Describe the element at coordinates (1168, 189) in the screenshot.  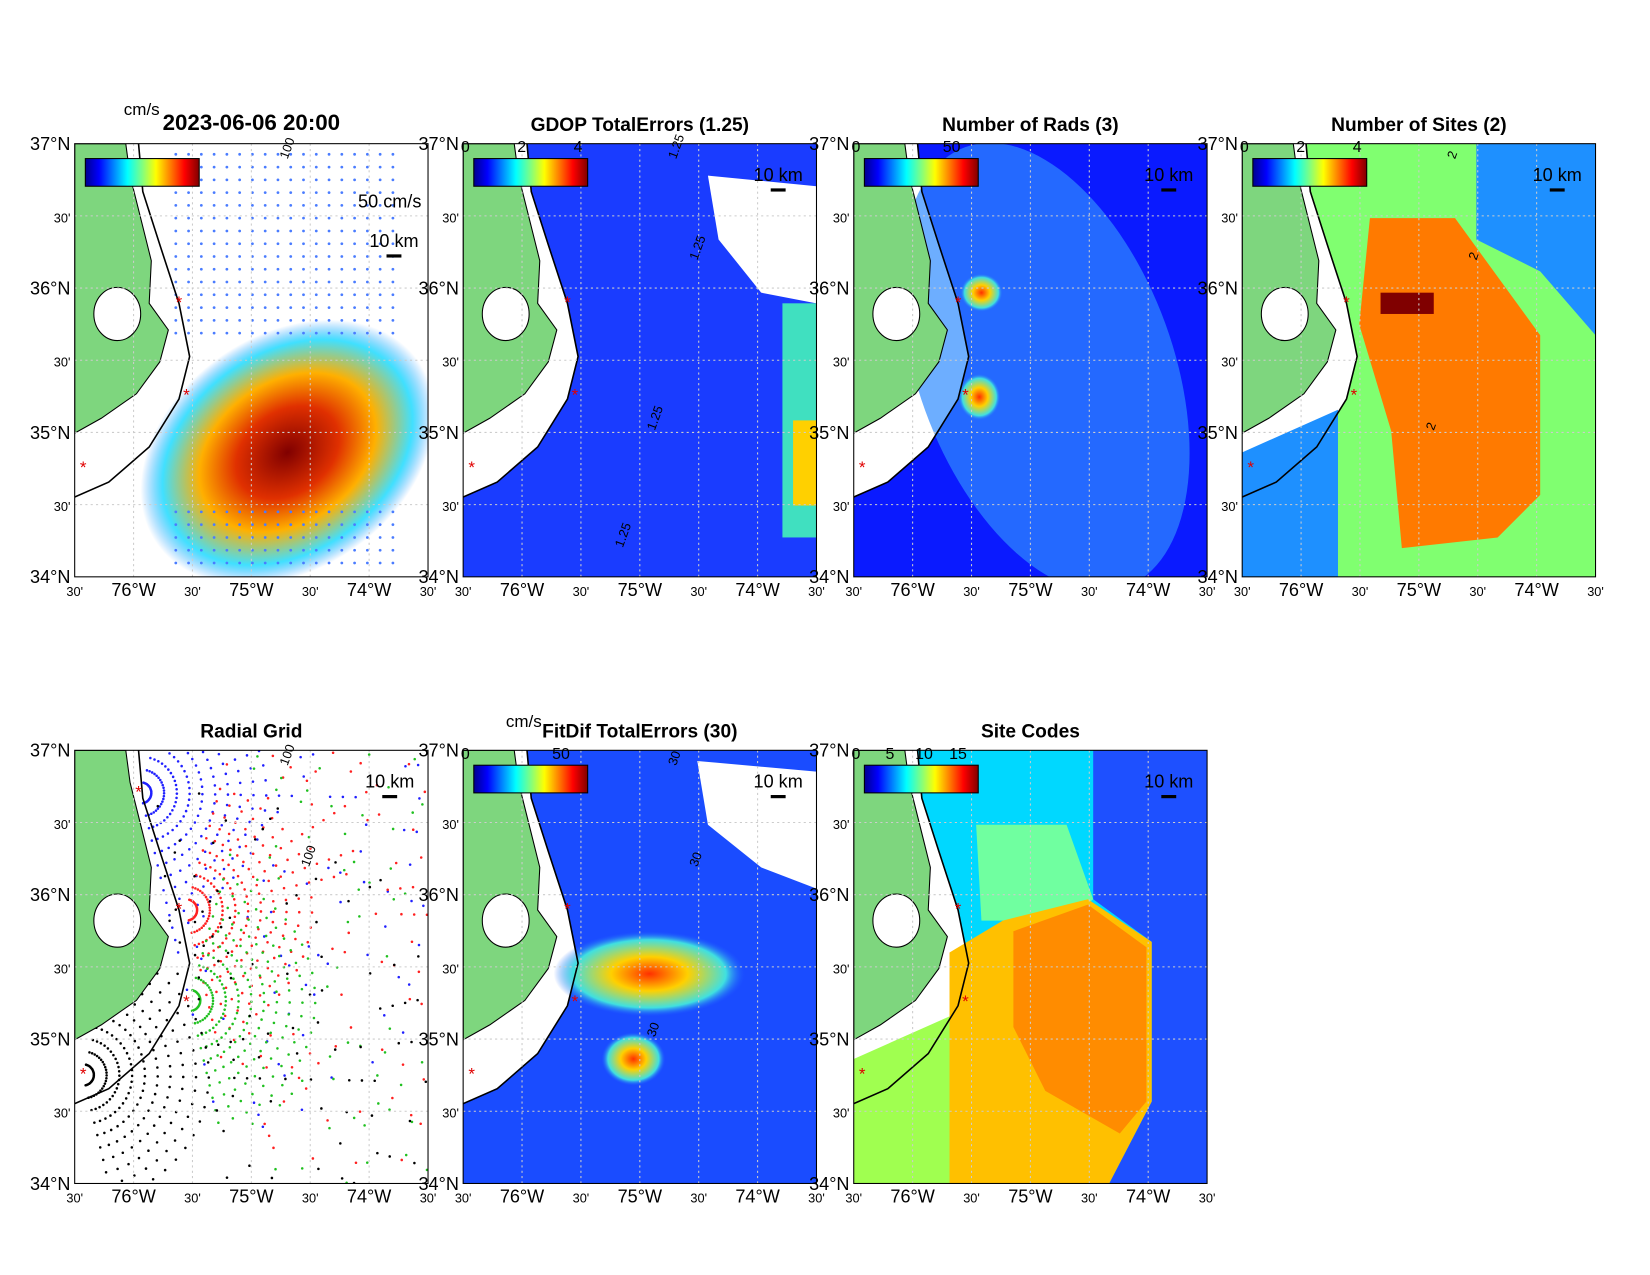
I see `scale-bar` at that location.